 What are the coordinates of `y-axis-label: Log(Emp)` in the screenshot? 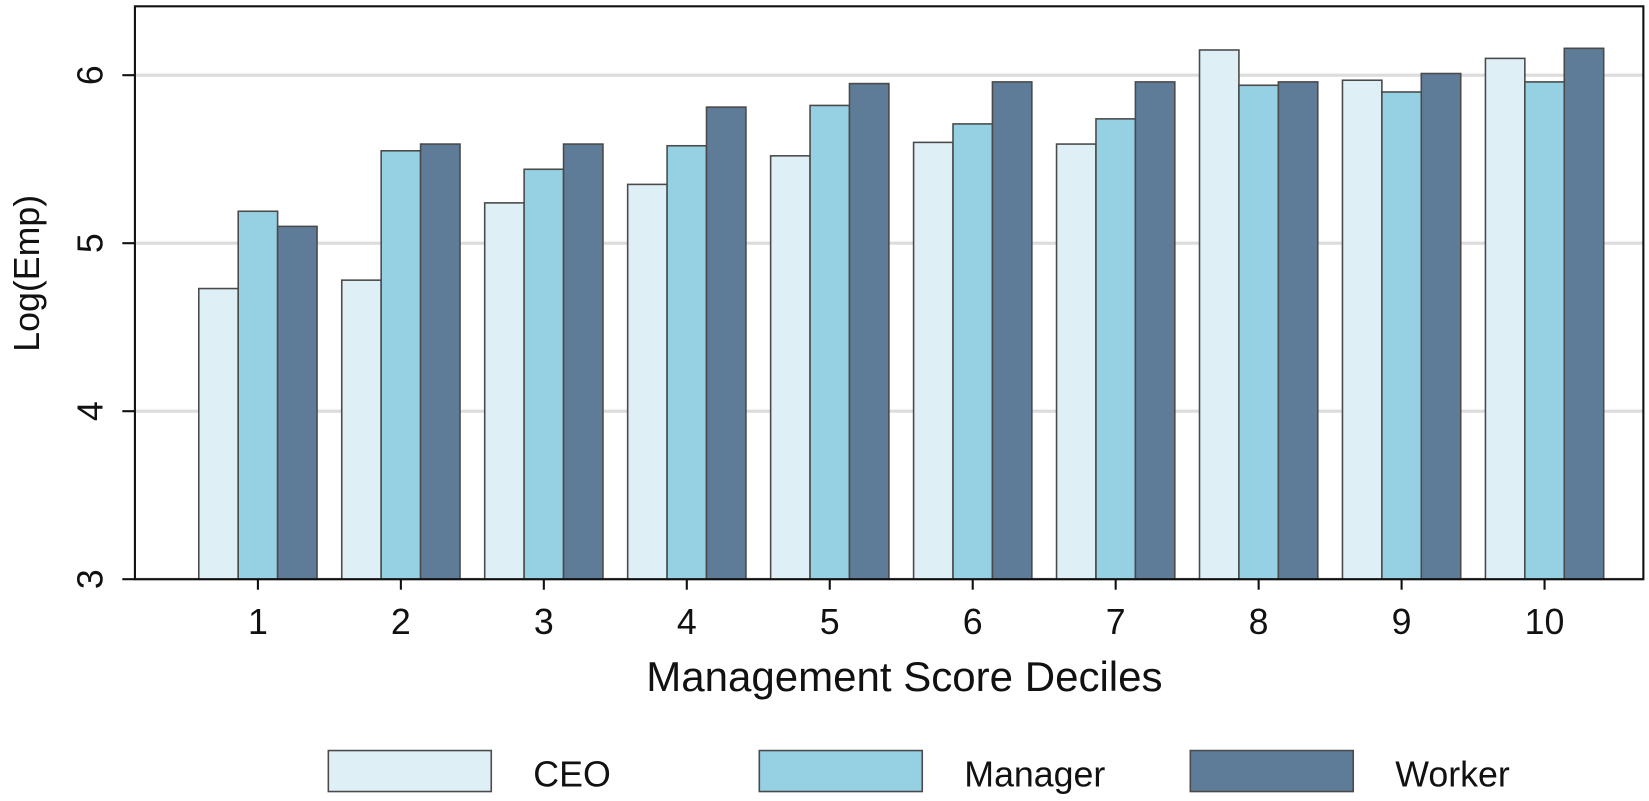 It's located at (27, 273).